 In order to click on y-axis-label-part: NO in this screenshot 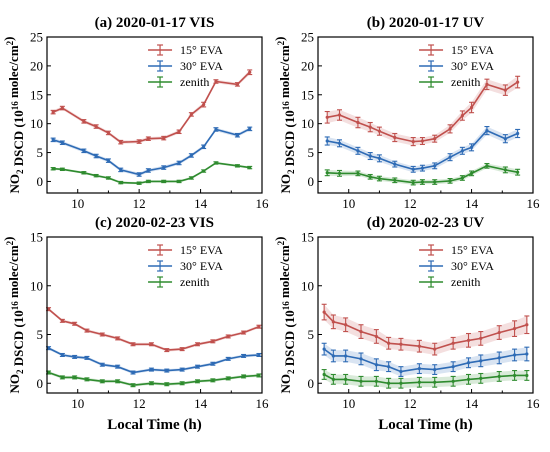, I will do `click(14, 384)`.